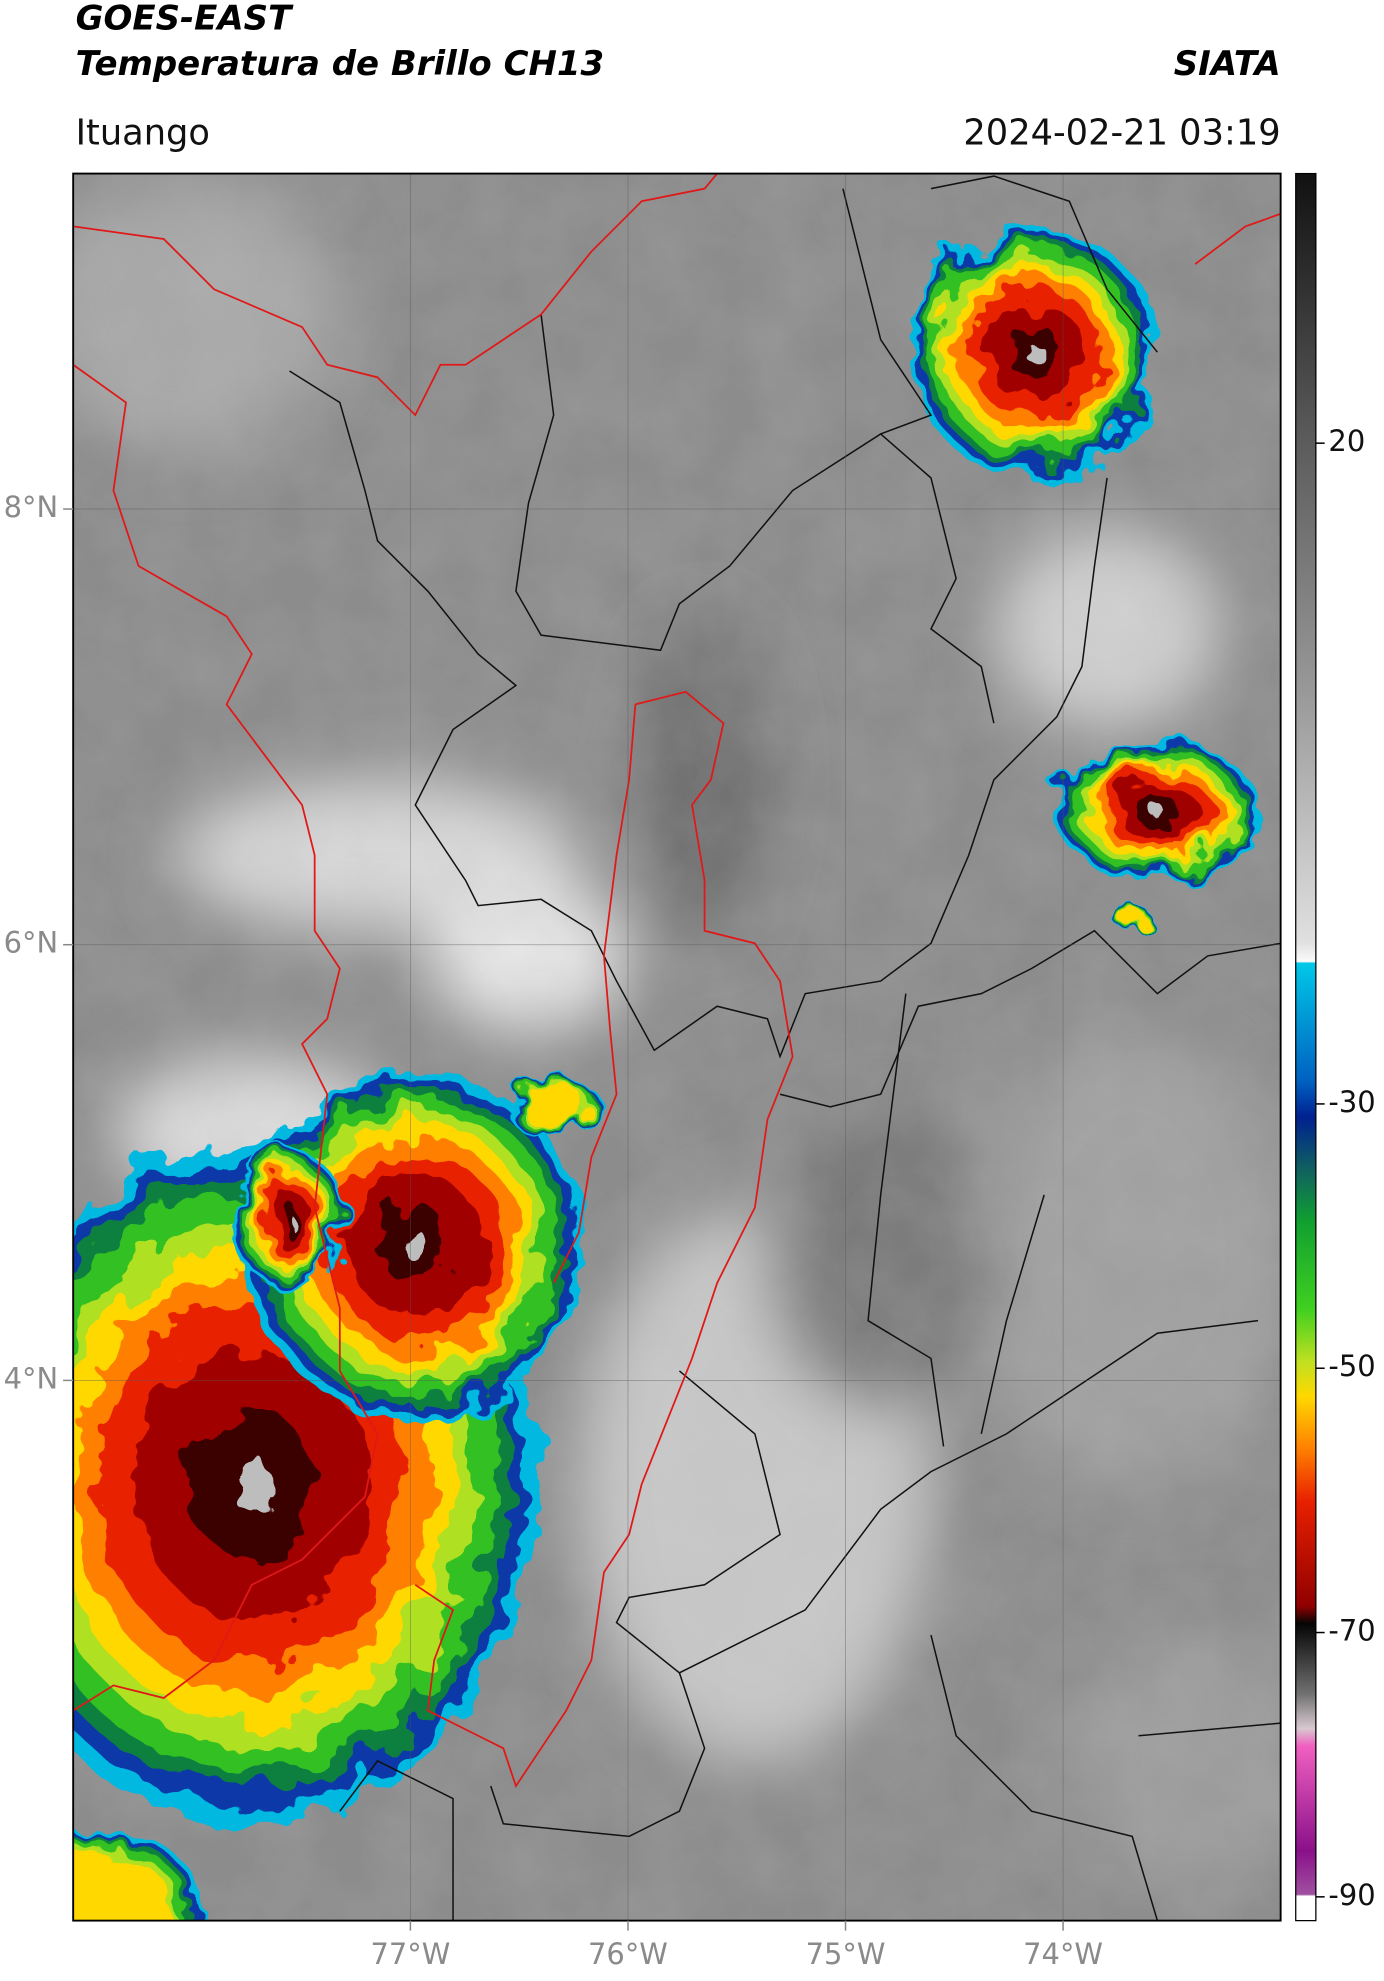 This screenshot has height=1981, width=1384. I want to click on y-tick-label: 4°N, so click(31, 1378).